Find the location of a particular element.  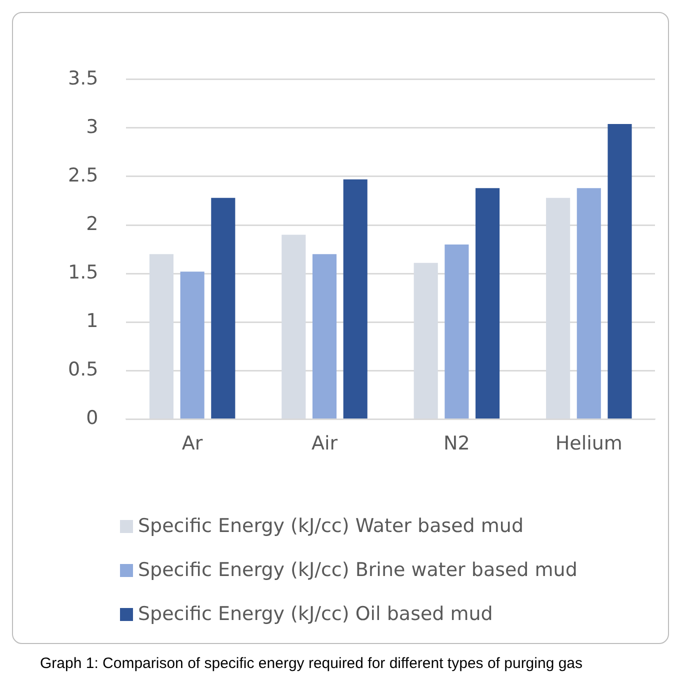

x-tick-label: Ar is located at coordinates (192, 443).